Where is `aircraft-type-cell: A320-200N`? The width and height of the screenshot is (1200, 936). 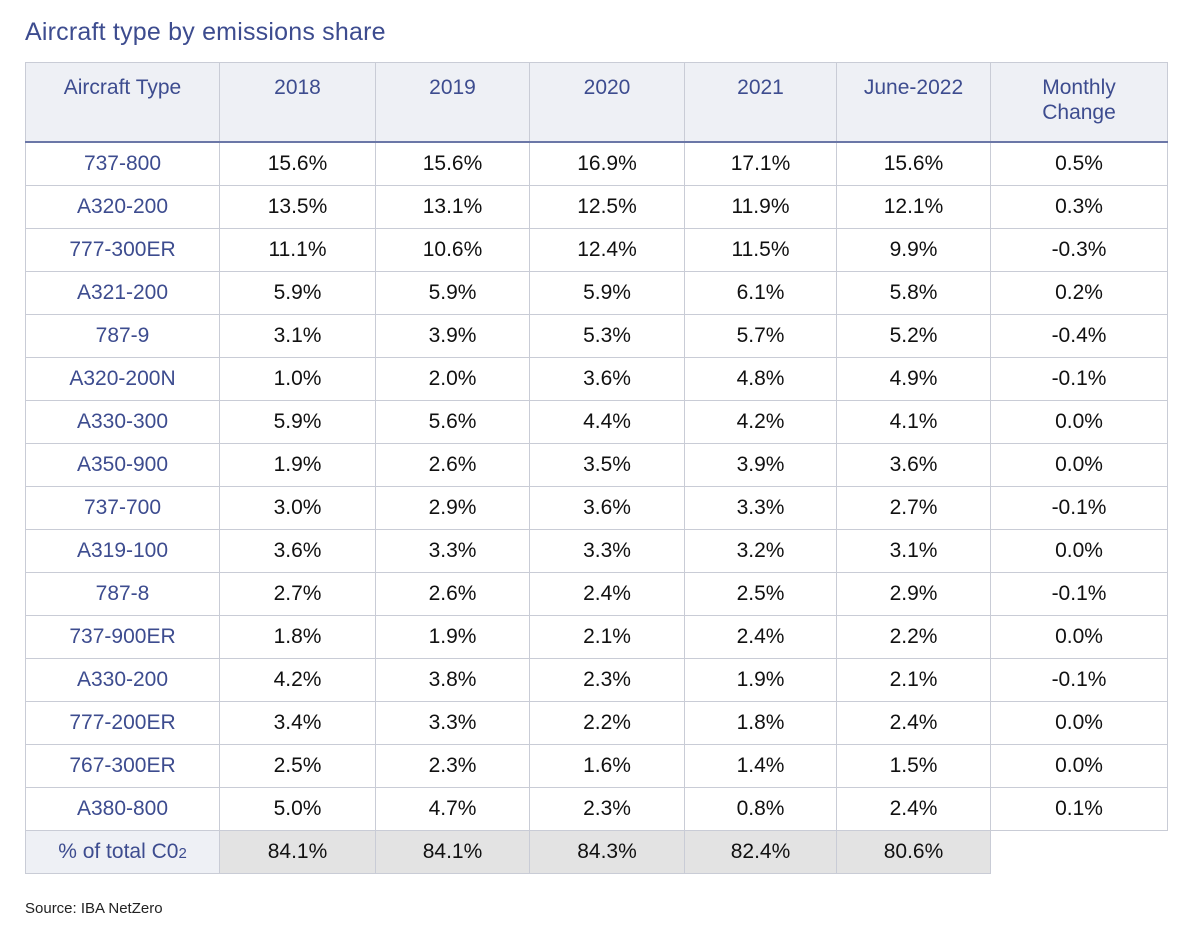 aircraft-type-cell: A320-200N is located at coordinates (122, 379).